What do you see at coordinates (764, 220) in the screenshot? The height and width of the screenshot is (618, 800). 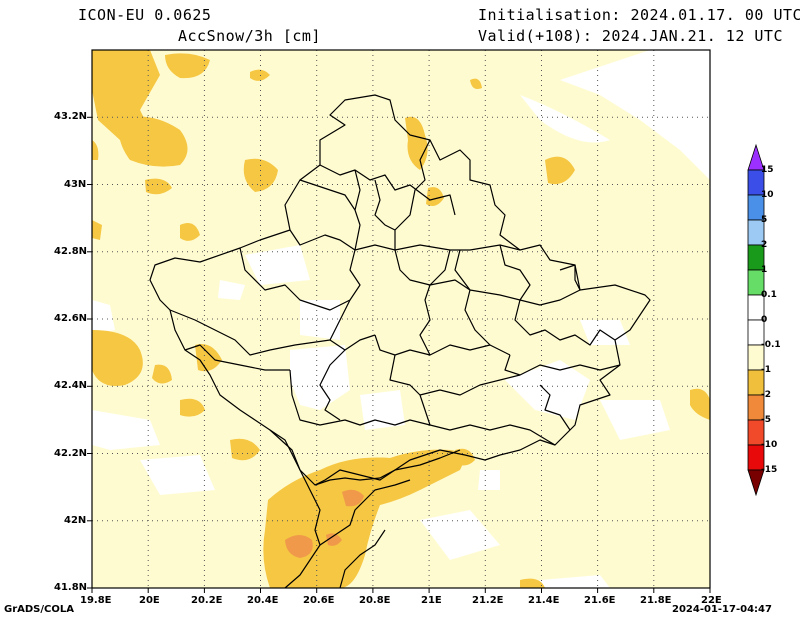 I see `colorbar-label: 5` at bounding box center [764, 220].